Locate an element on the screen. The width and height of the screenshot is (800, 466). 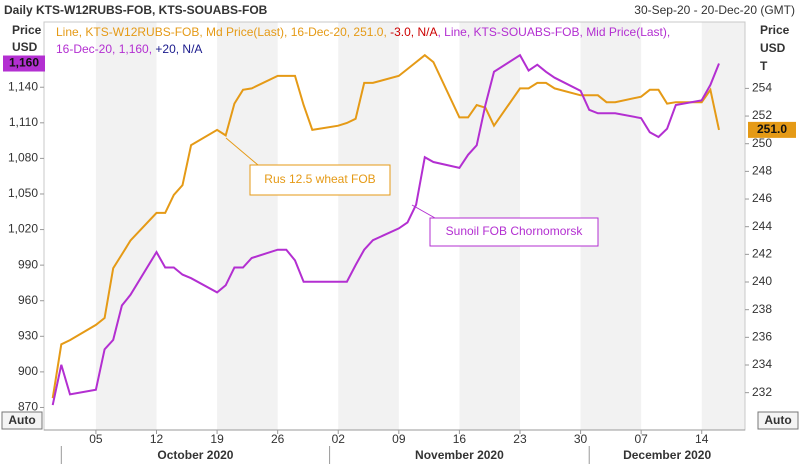
y-tick-label: 1,140 is located at coordinates (23, 86).